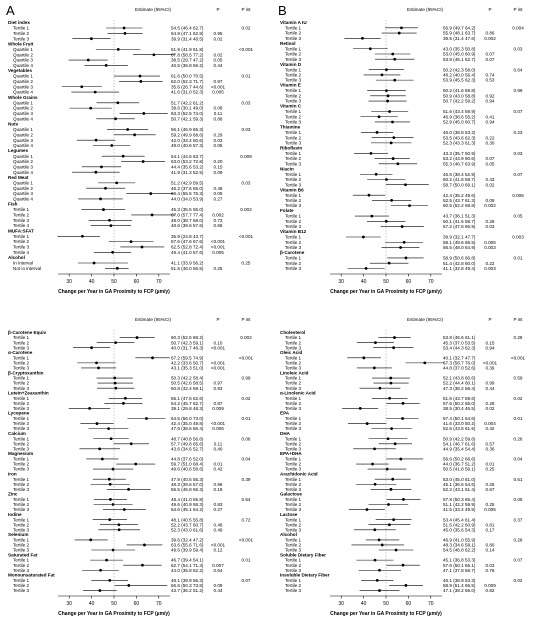  What do you see at coordinates (459, 545) in the screenshot?
I see `estimate-text: 48.3 (34.6 58.1)` at bounding box center [459, 545].